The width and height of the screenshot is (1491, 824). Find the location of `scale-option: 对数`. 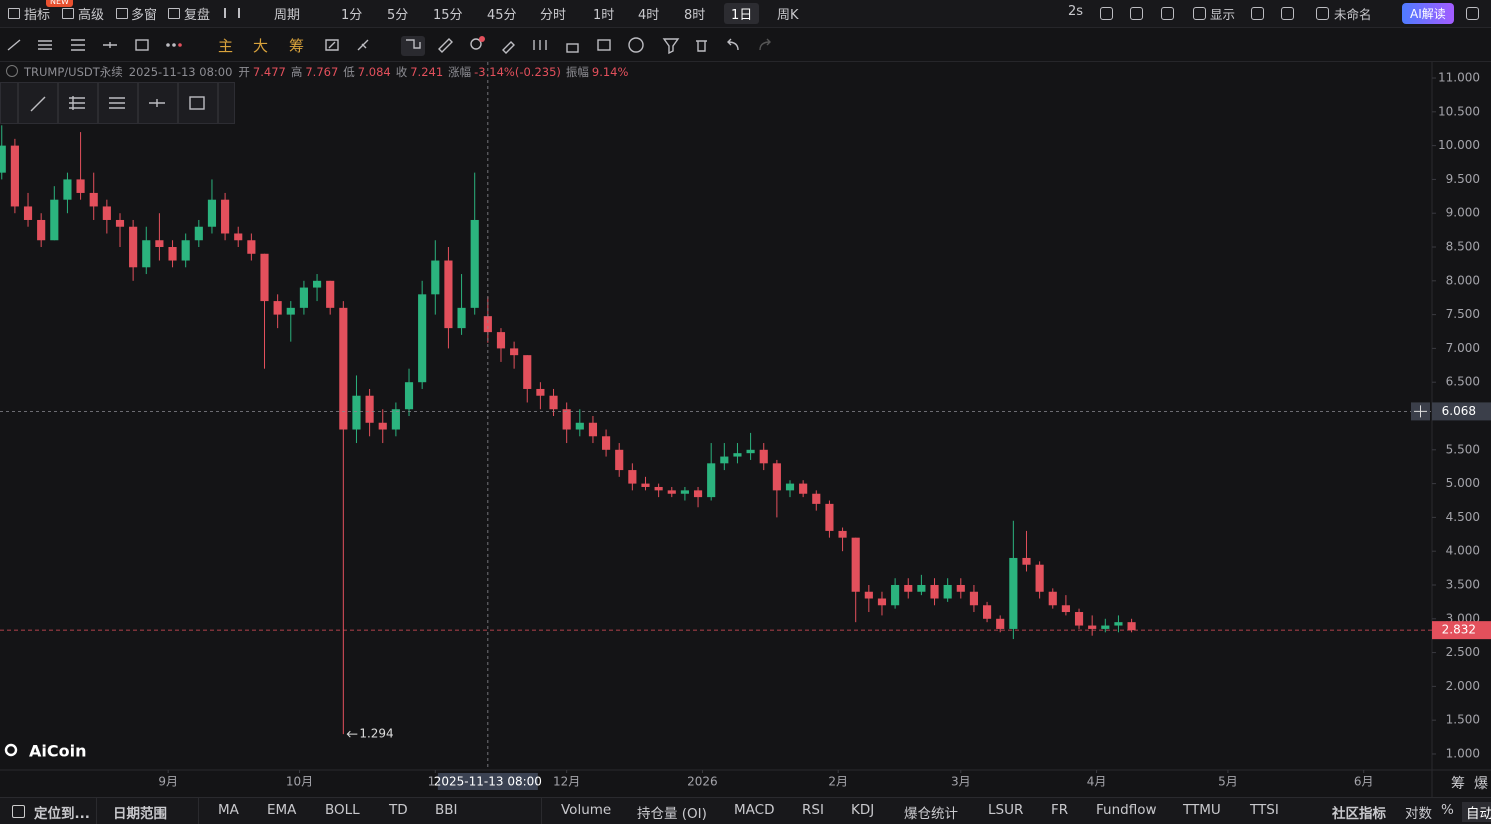

scale-option: 对数 is located at coordinates (1418, 814).